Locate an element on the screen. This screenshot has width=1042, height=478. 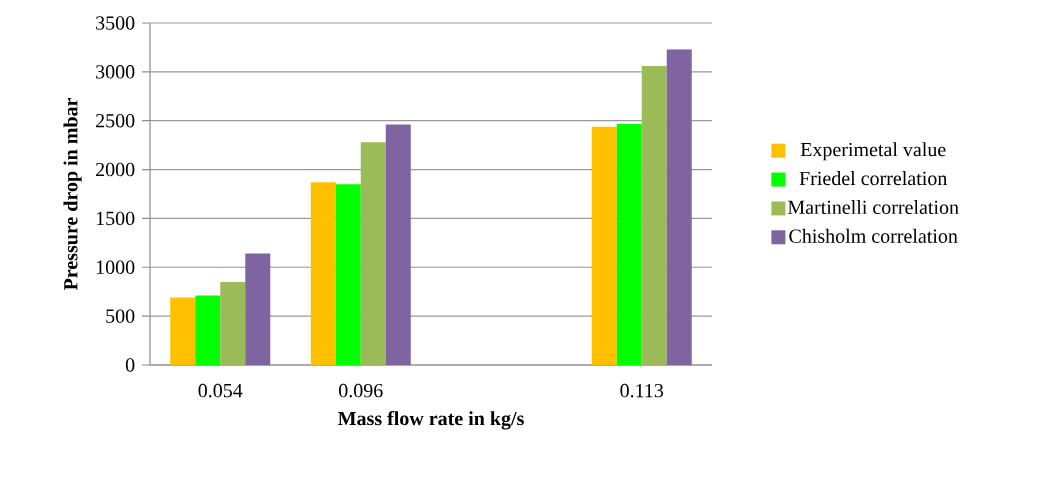
y-tick-label: 3500 is located at coordinates (115, 23).